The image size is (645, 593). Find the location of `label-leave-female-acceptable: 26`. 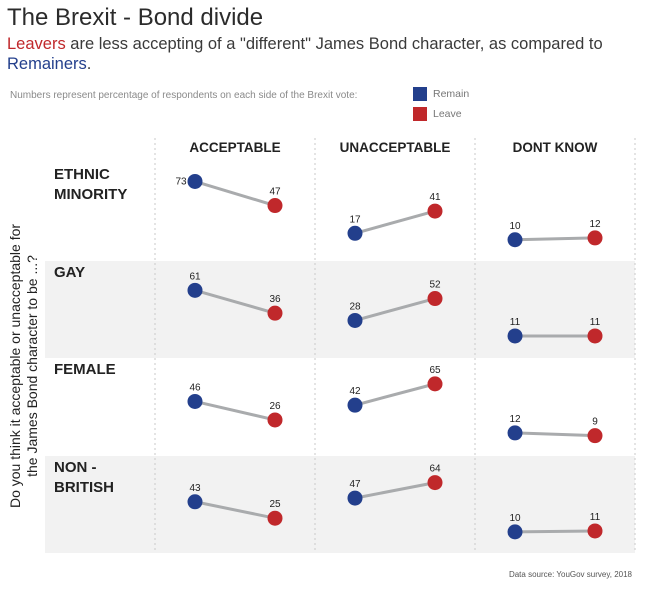

label-leave-female-acceptable: 26 is located at coordinates (275, 406).